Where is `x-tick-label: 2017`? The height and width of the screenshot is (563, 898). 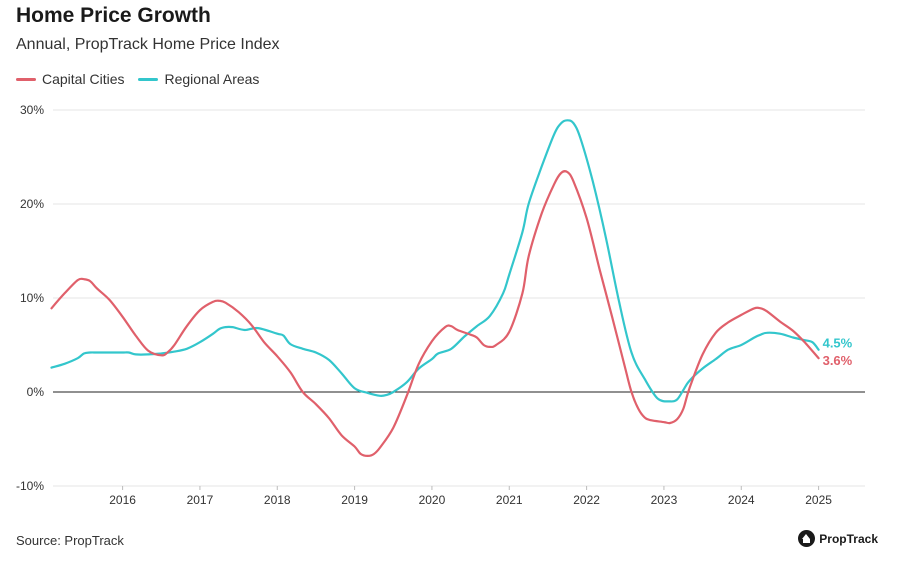
x-tick-label: 2017 is located at coordinates (200, 500).